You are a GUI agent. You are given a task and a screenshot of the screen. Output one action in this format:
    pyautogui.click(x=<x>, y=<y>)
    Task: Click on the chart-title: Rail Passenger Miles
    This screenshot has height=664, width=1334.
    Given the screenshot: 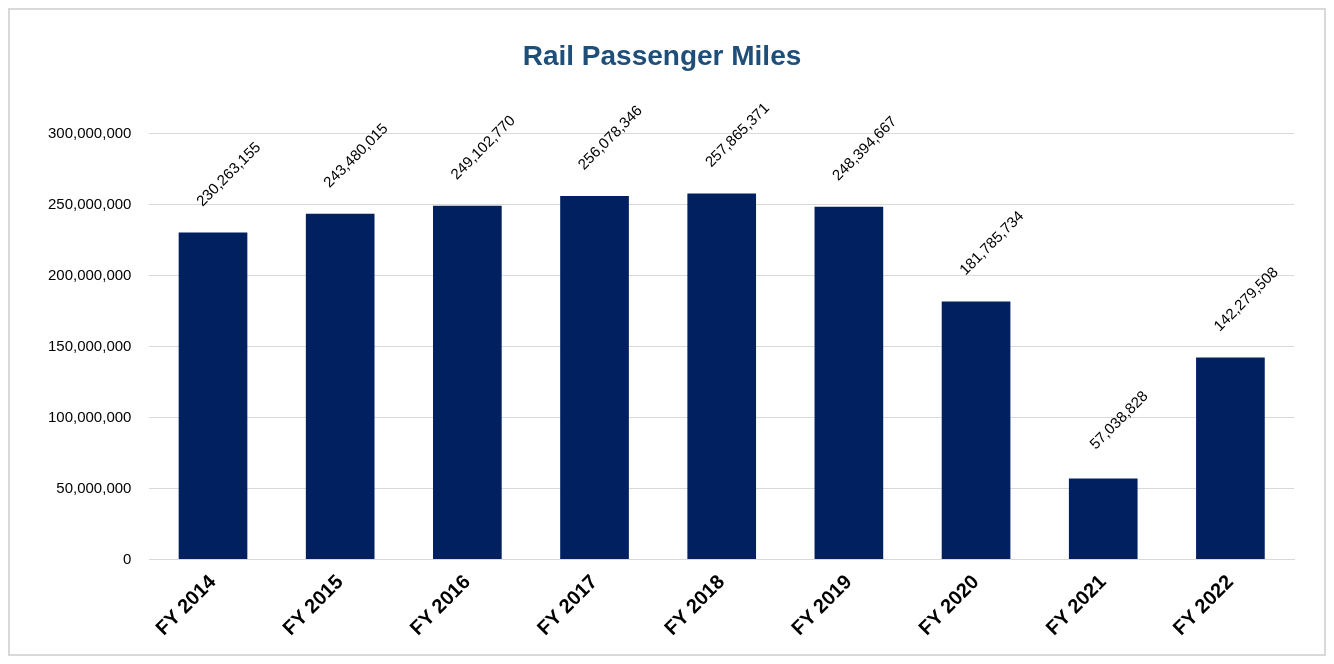 What is the action you would take?
    pyautogui.click(x=662, y=55)
    